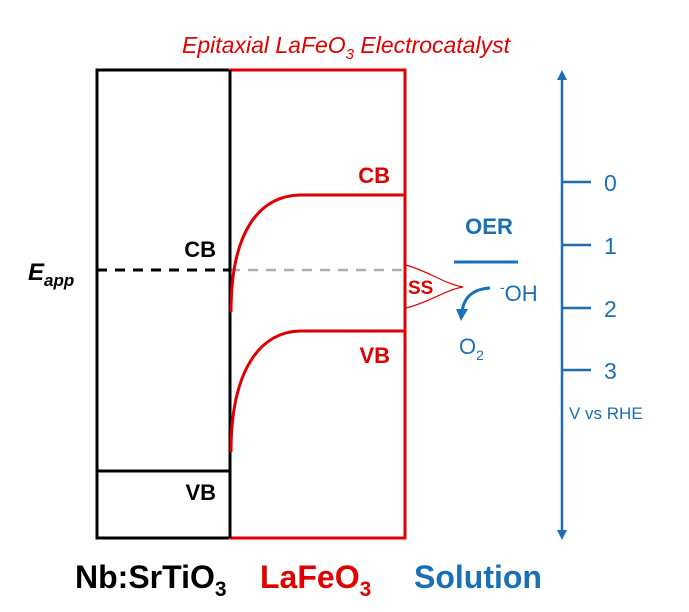  I want to click on tick-0: 0, so click(589, 183).